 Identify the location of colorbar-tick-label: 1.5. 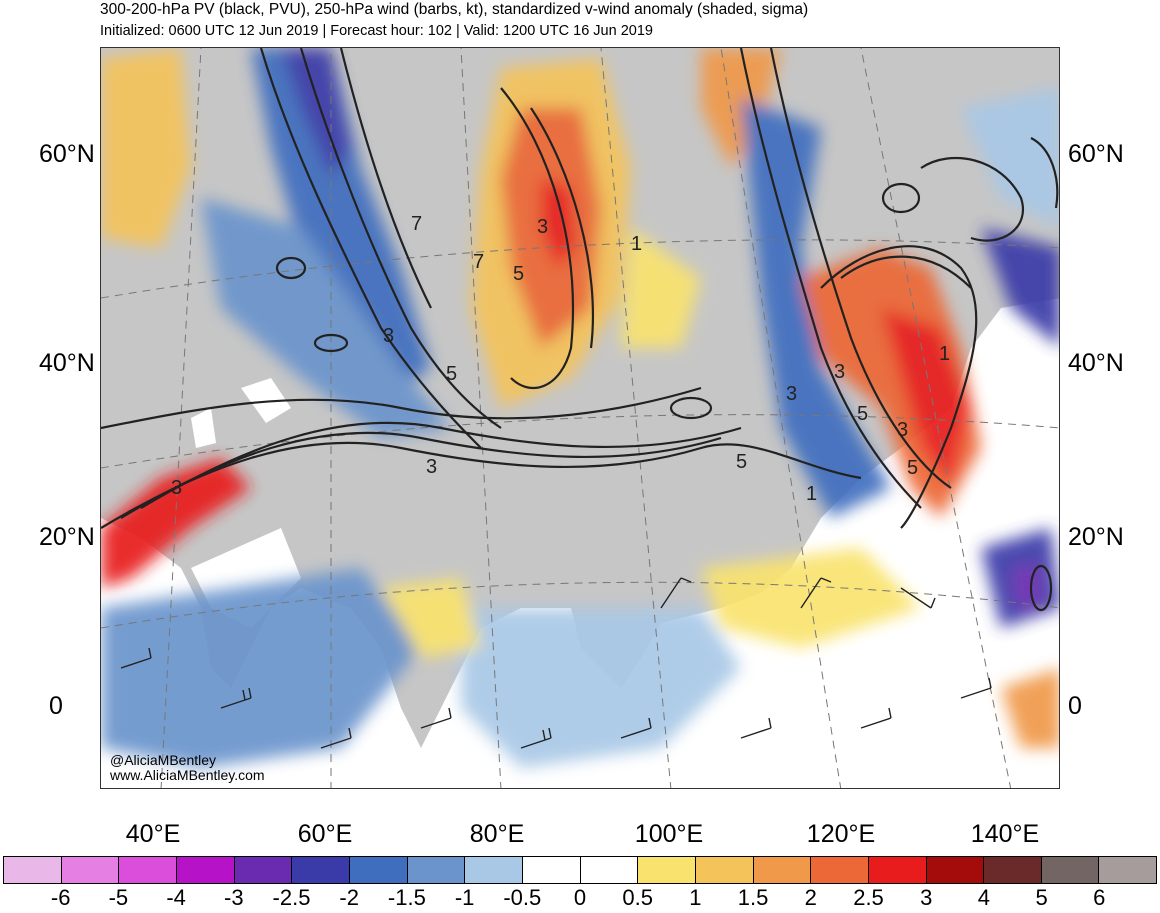
(753, 897).